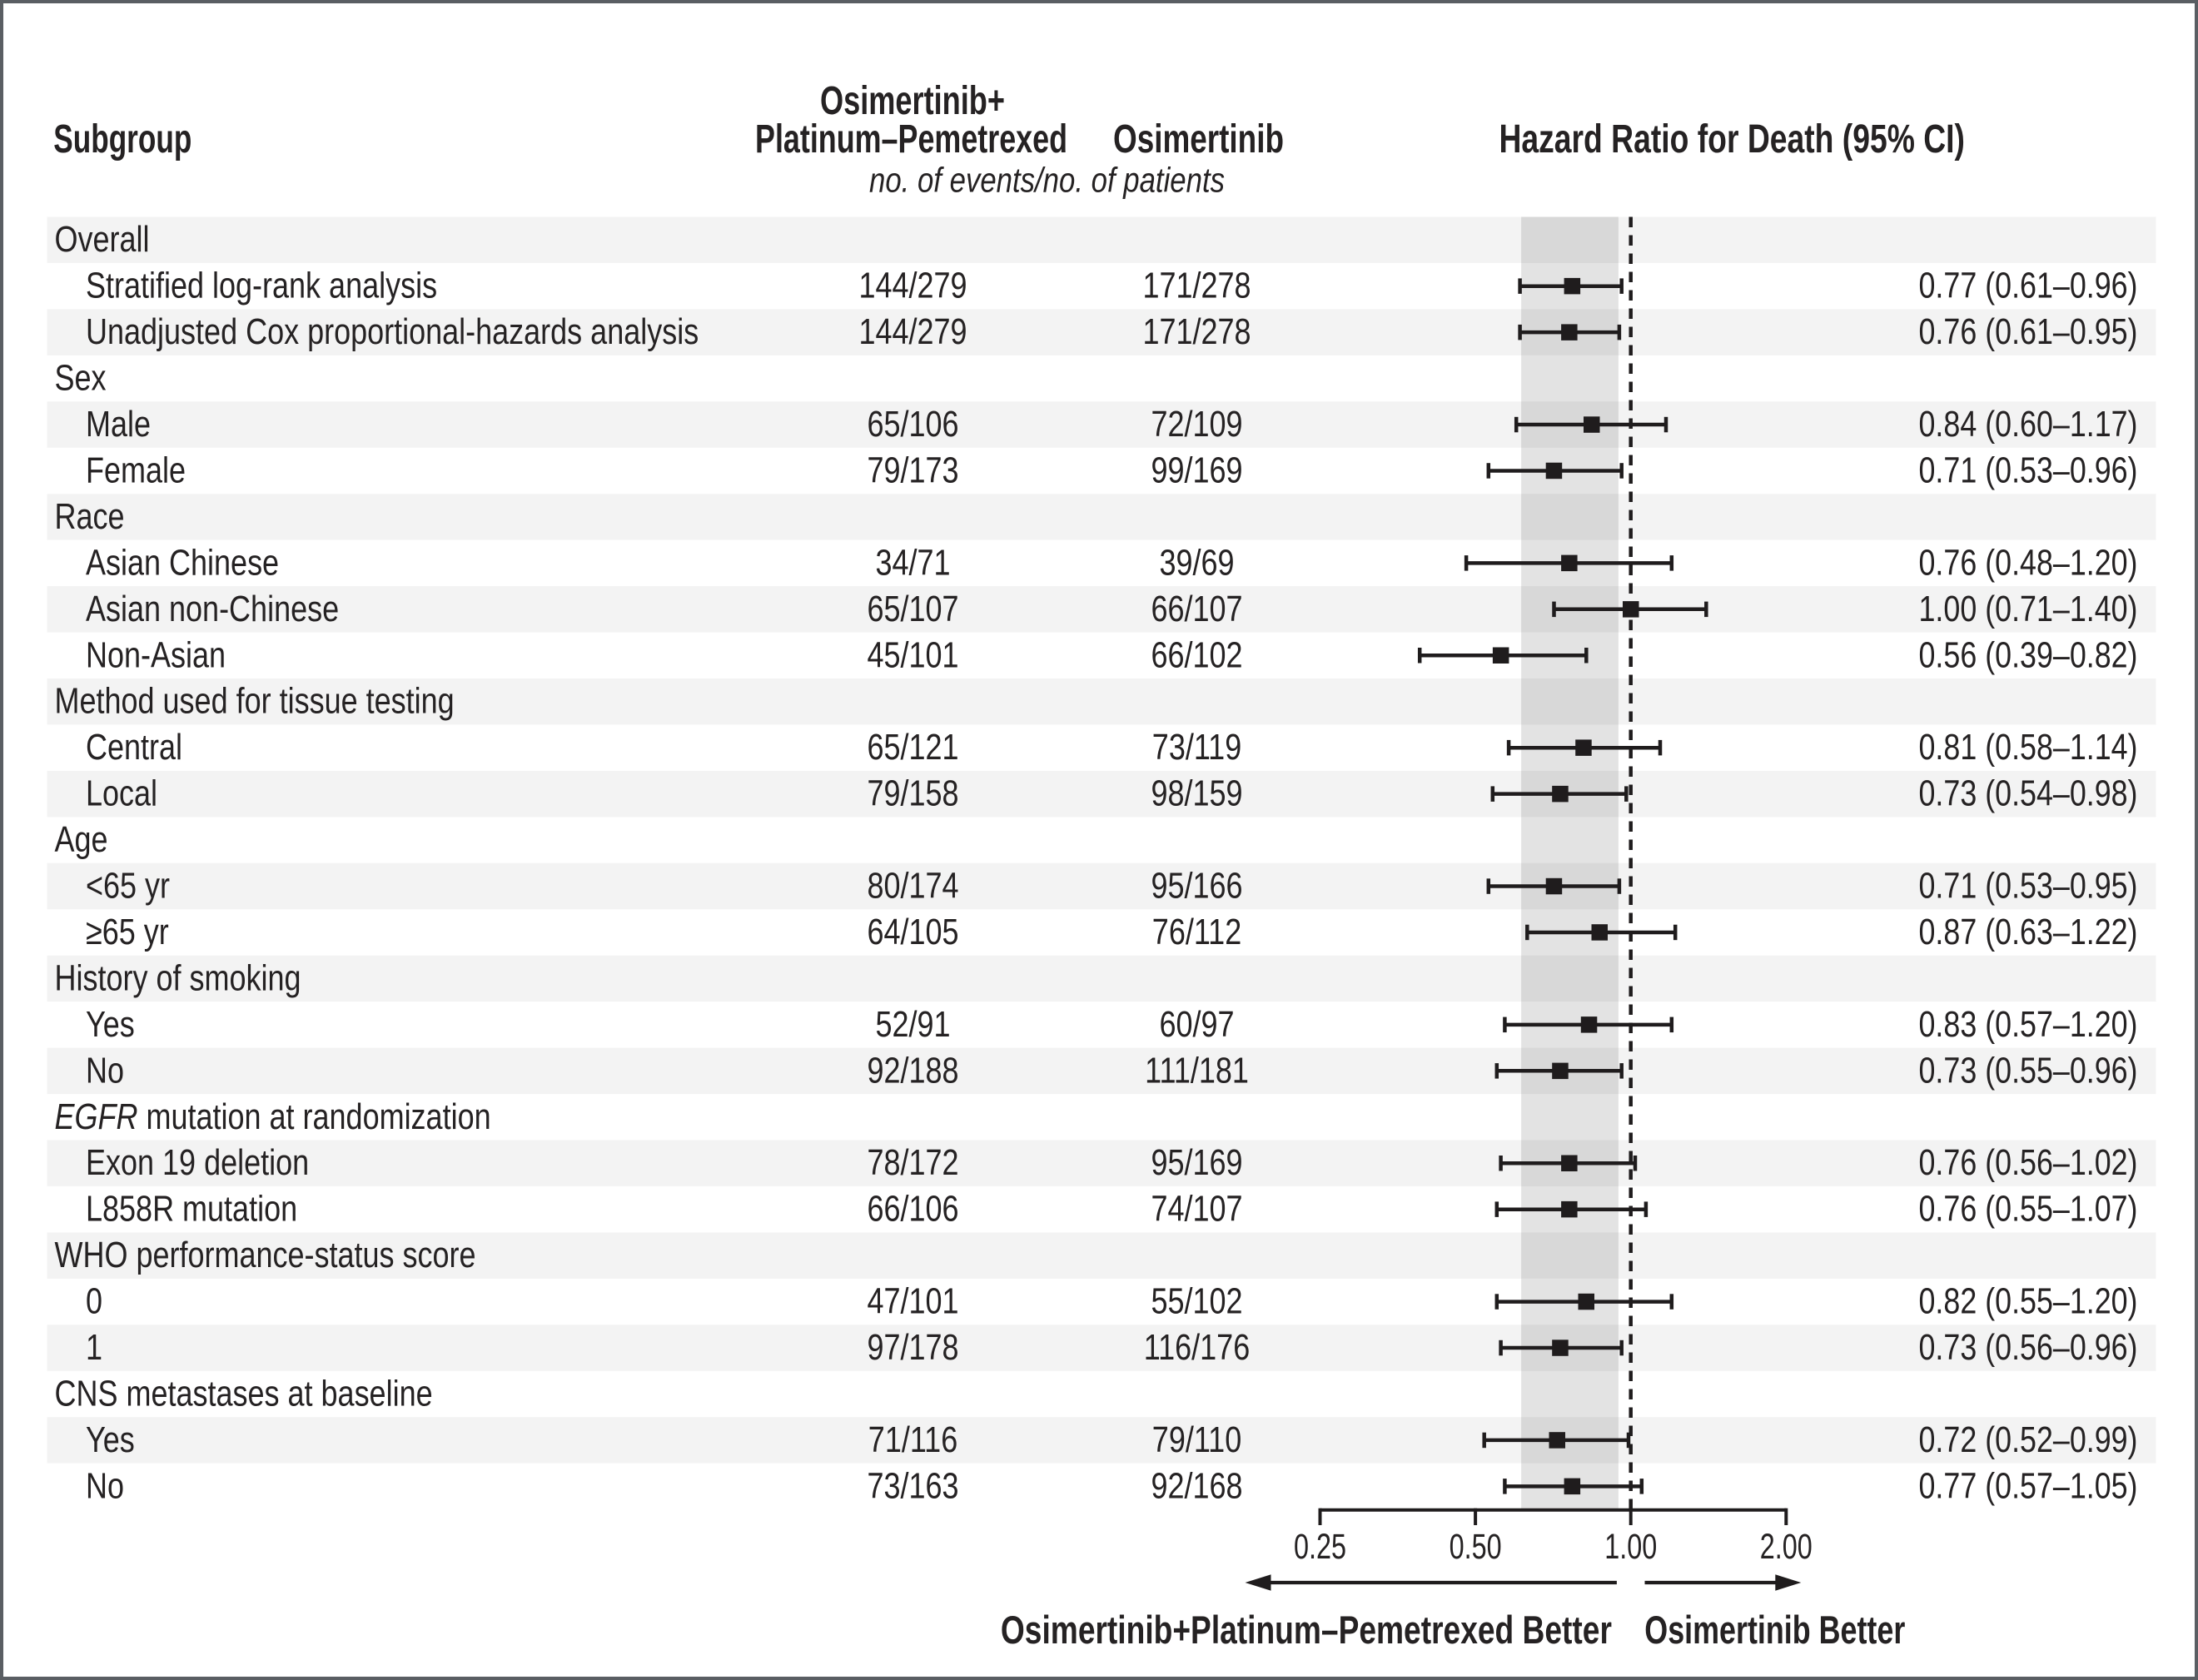  Describe the element at coordinates (182, 563) in the screenshot. I see `svg-text: Asian Chinese` at that location.